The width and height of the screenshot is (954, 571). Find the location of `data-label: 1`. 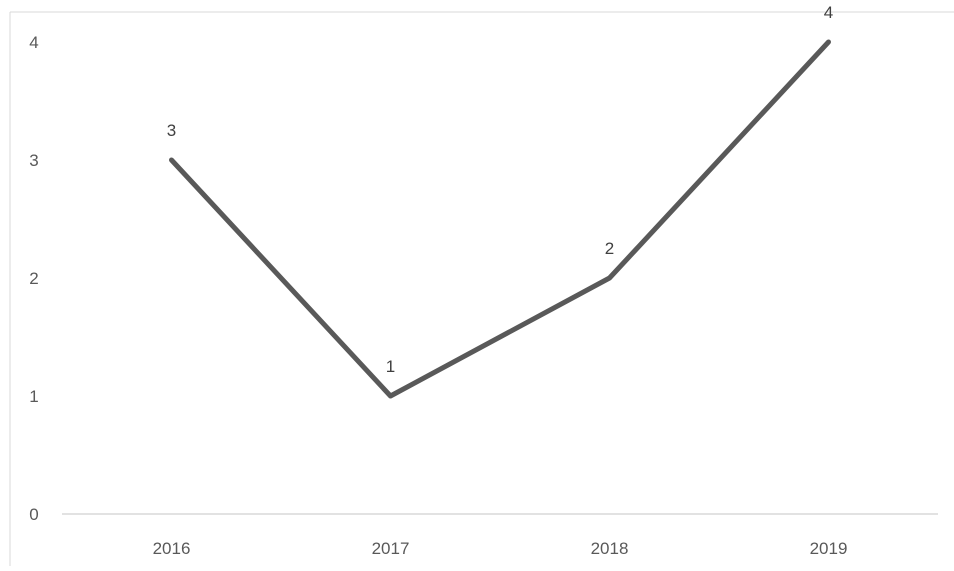

data-label: 1 is located at coordinates (390, 366).